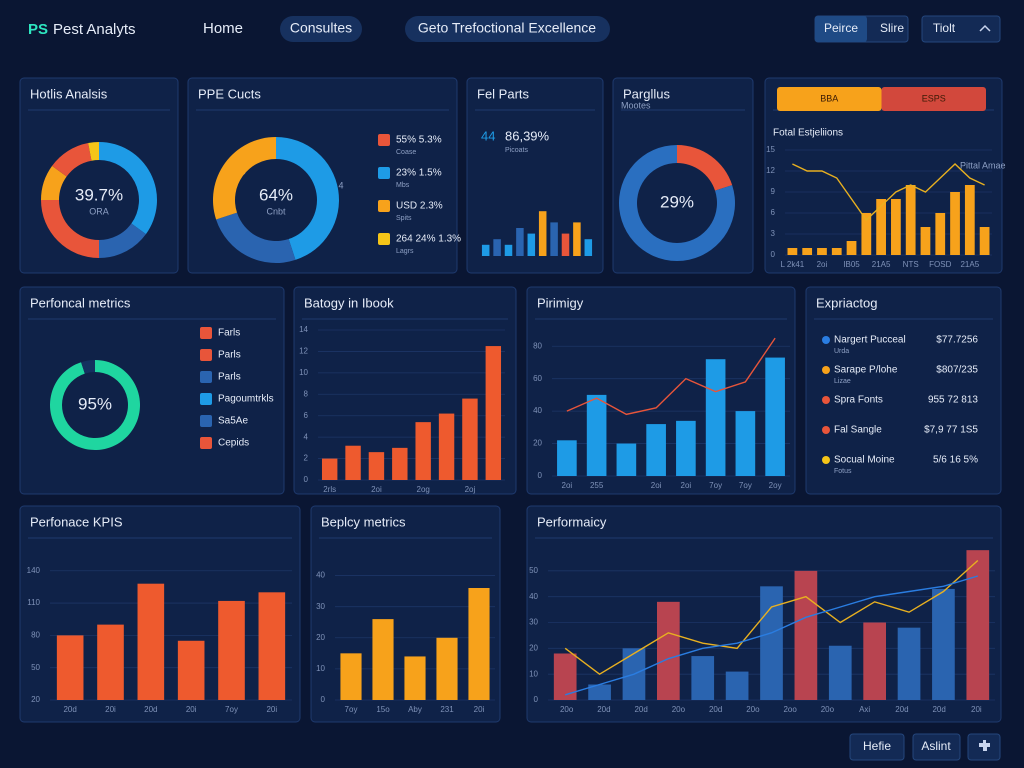 Image resolution: width=1024 pixels, height=768 pixels. I want to click on dropdown, so click(961, 29).